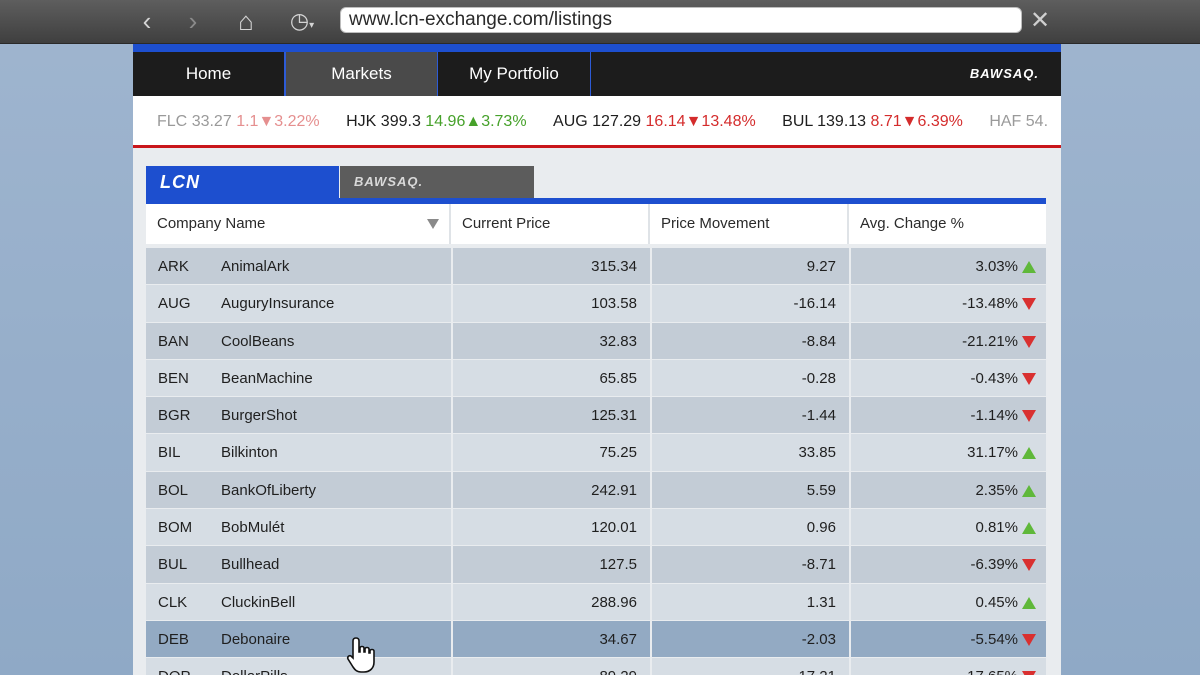 The height and width of the screenshot is (675, 1200). I want to click on ticker-change: 14.96▲, so click(453, 121).